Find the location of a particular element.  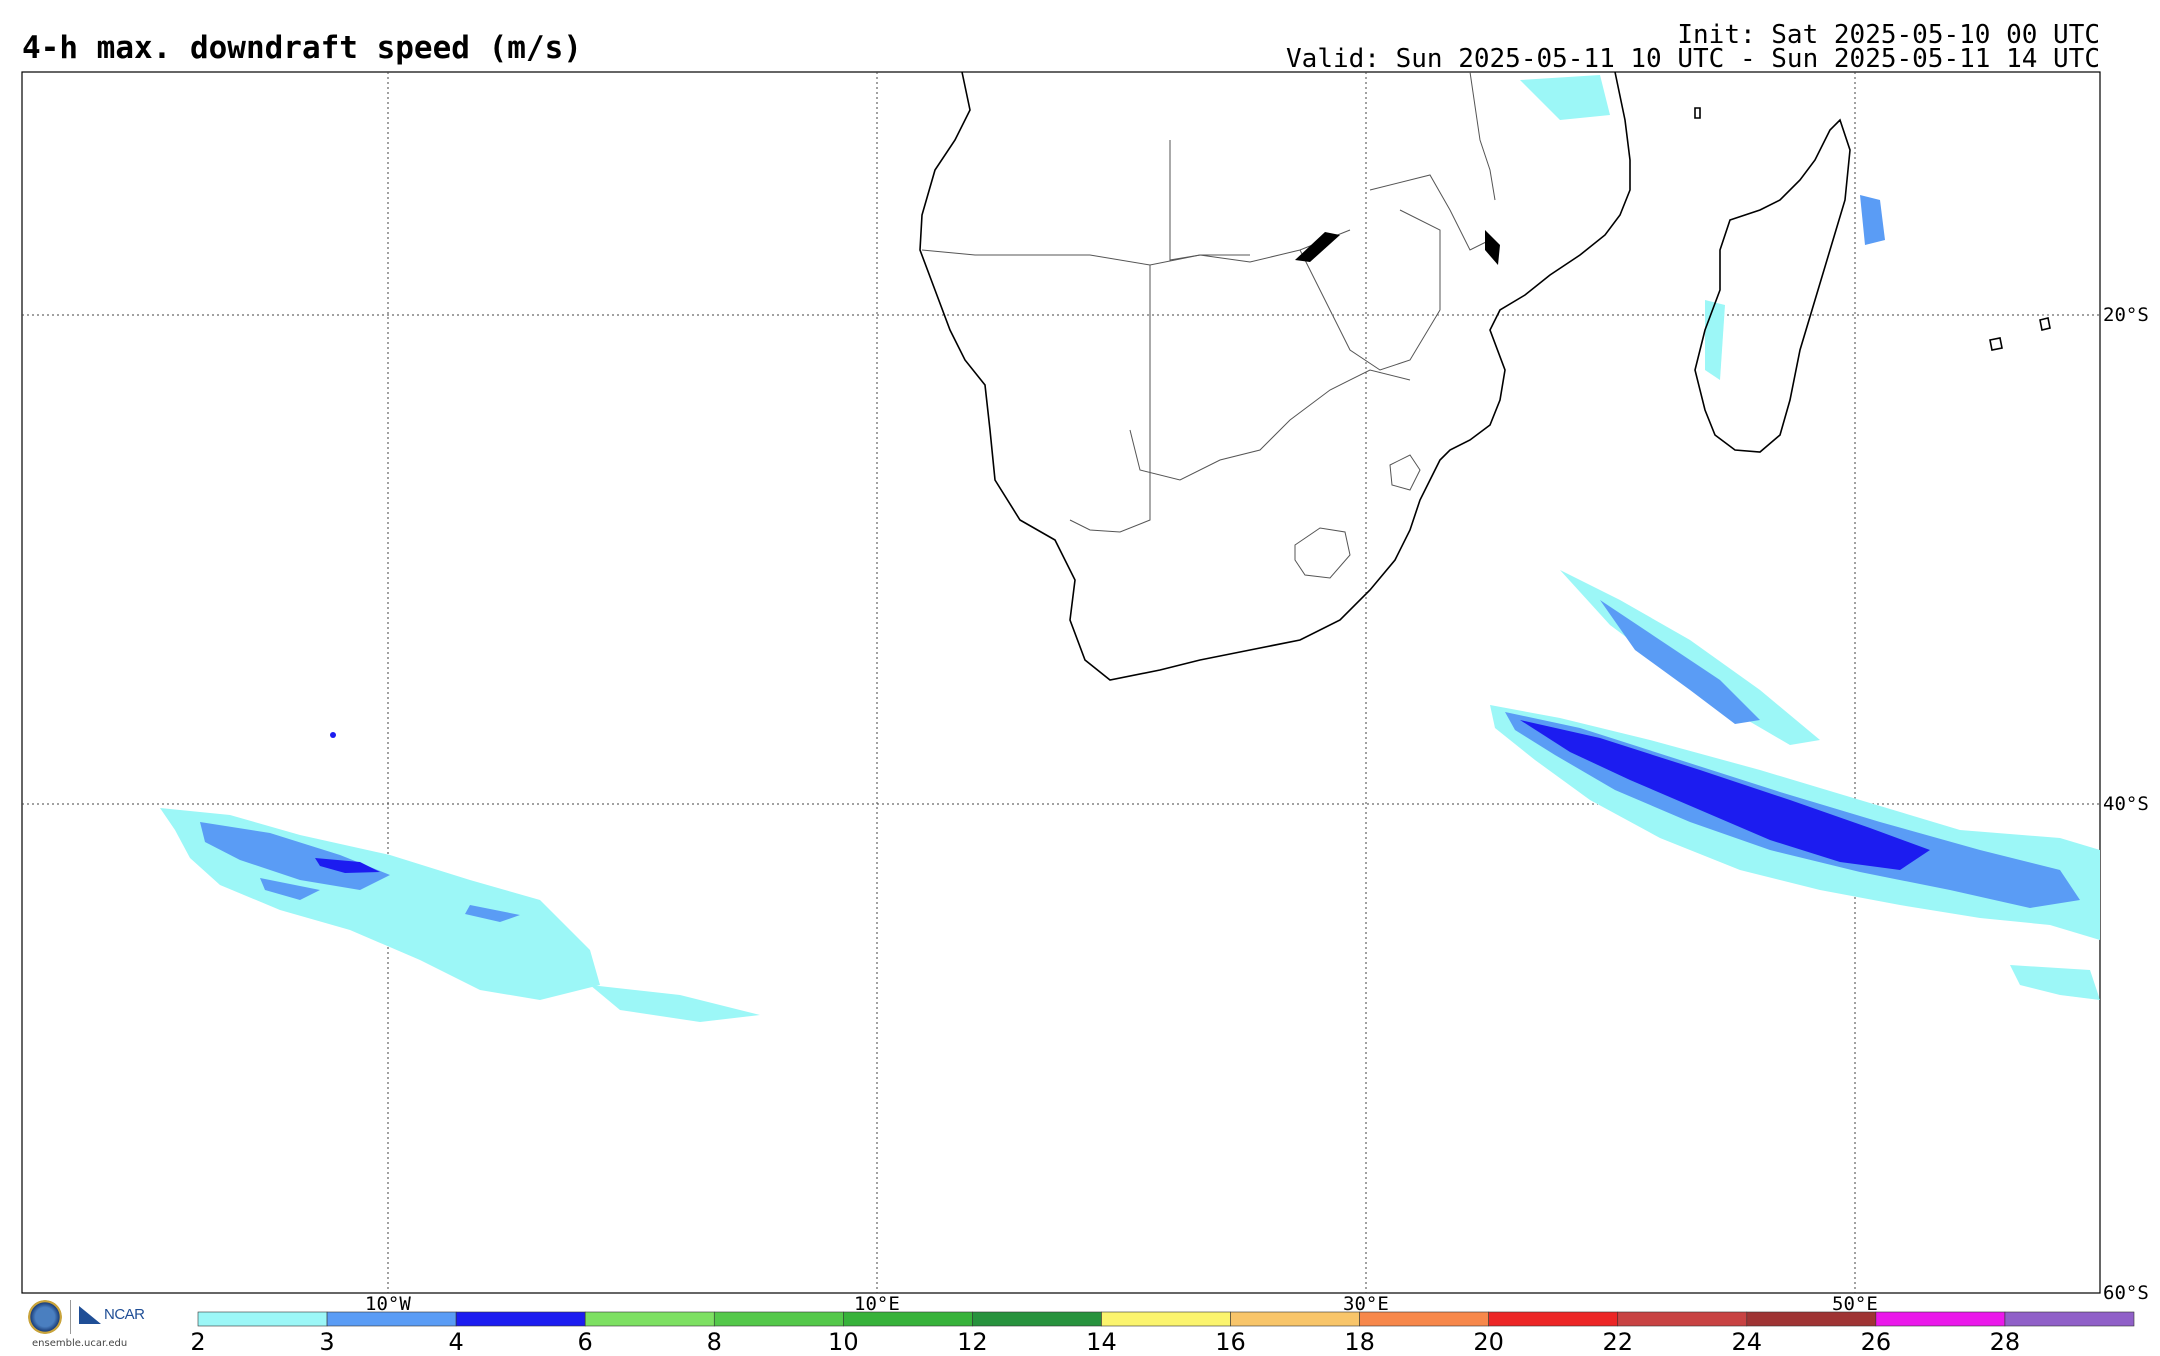

colorbar-tick-26: 26 is located at coordinates (1876, 1342).